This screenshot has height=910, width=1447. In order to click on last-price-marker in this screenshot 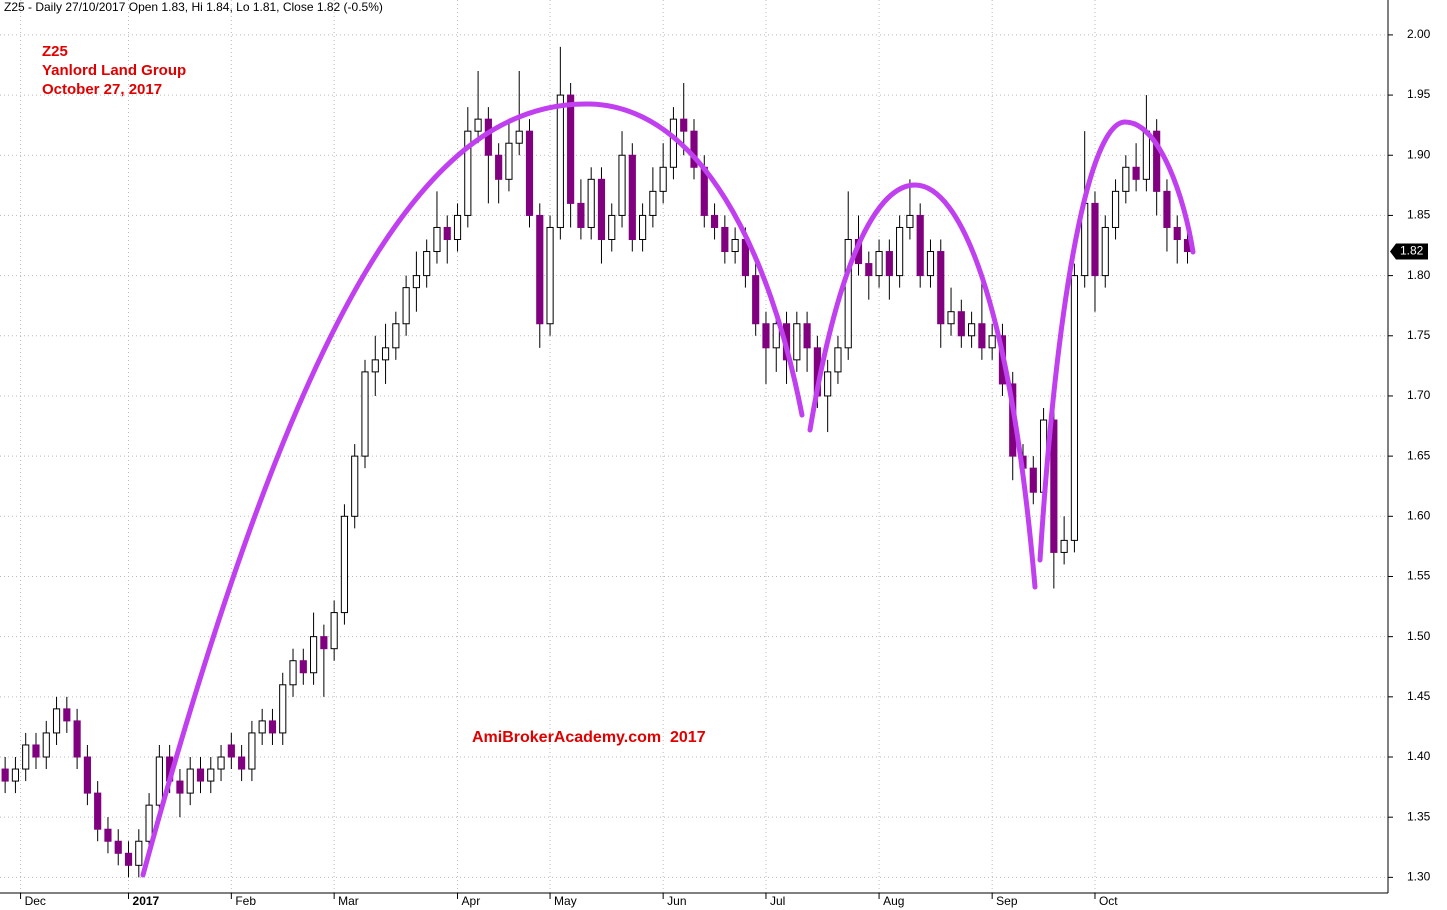, I will do `click(1409, 251)`.